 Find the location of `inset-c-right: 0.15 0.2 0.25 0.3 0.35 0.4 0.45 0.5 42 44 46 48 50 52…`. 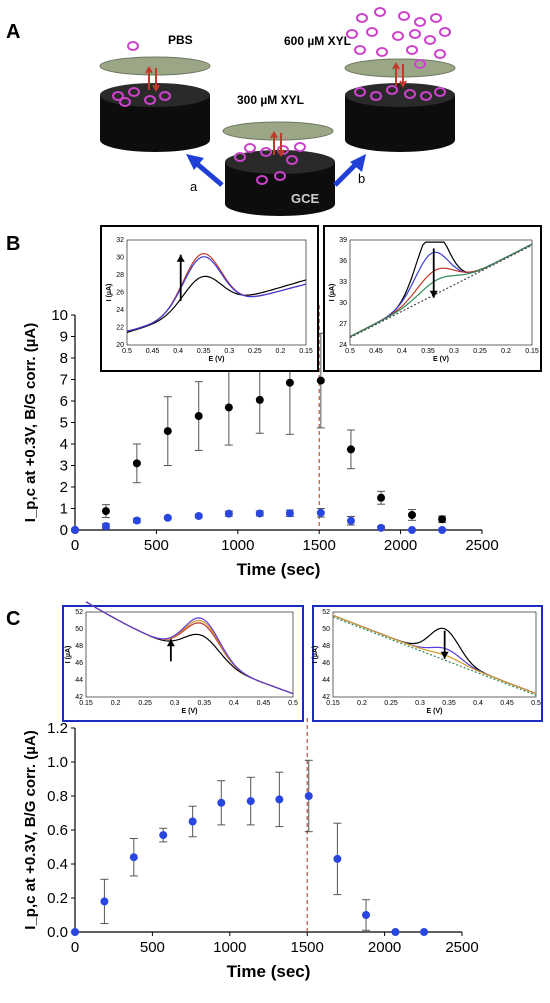

inset-c-right: 0.15 0.2 0.25 0.3 0.35 0.4 0.45 0.5 42 44 46 48 50 52… is located at coordinates (427, 663).